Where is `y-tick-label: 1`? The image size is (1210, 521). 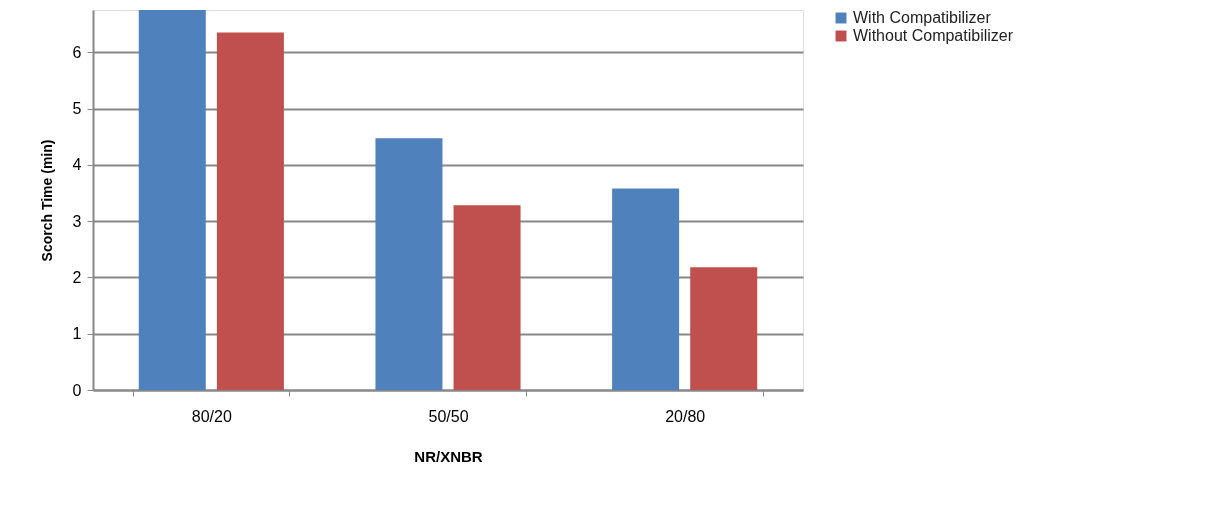 y-tick-label: 1 is located at coordinates (77, 334).